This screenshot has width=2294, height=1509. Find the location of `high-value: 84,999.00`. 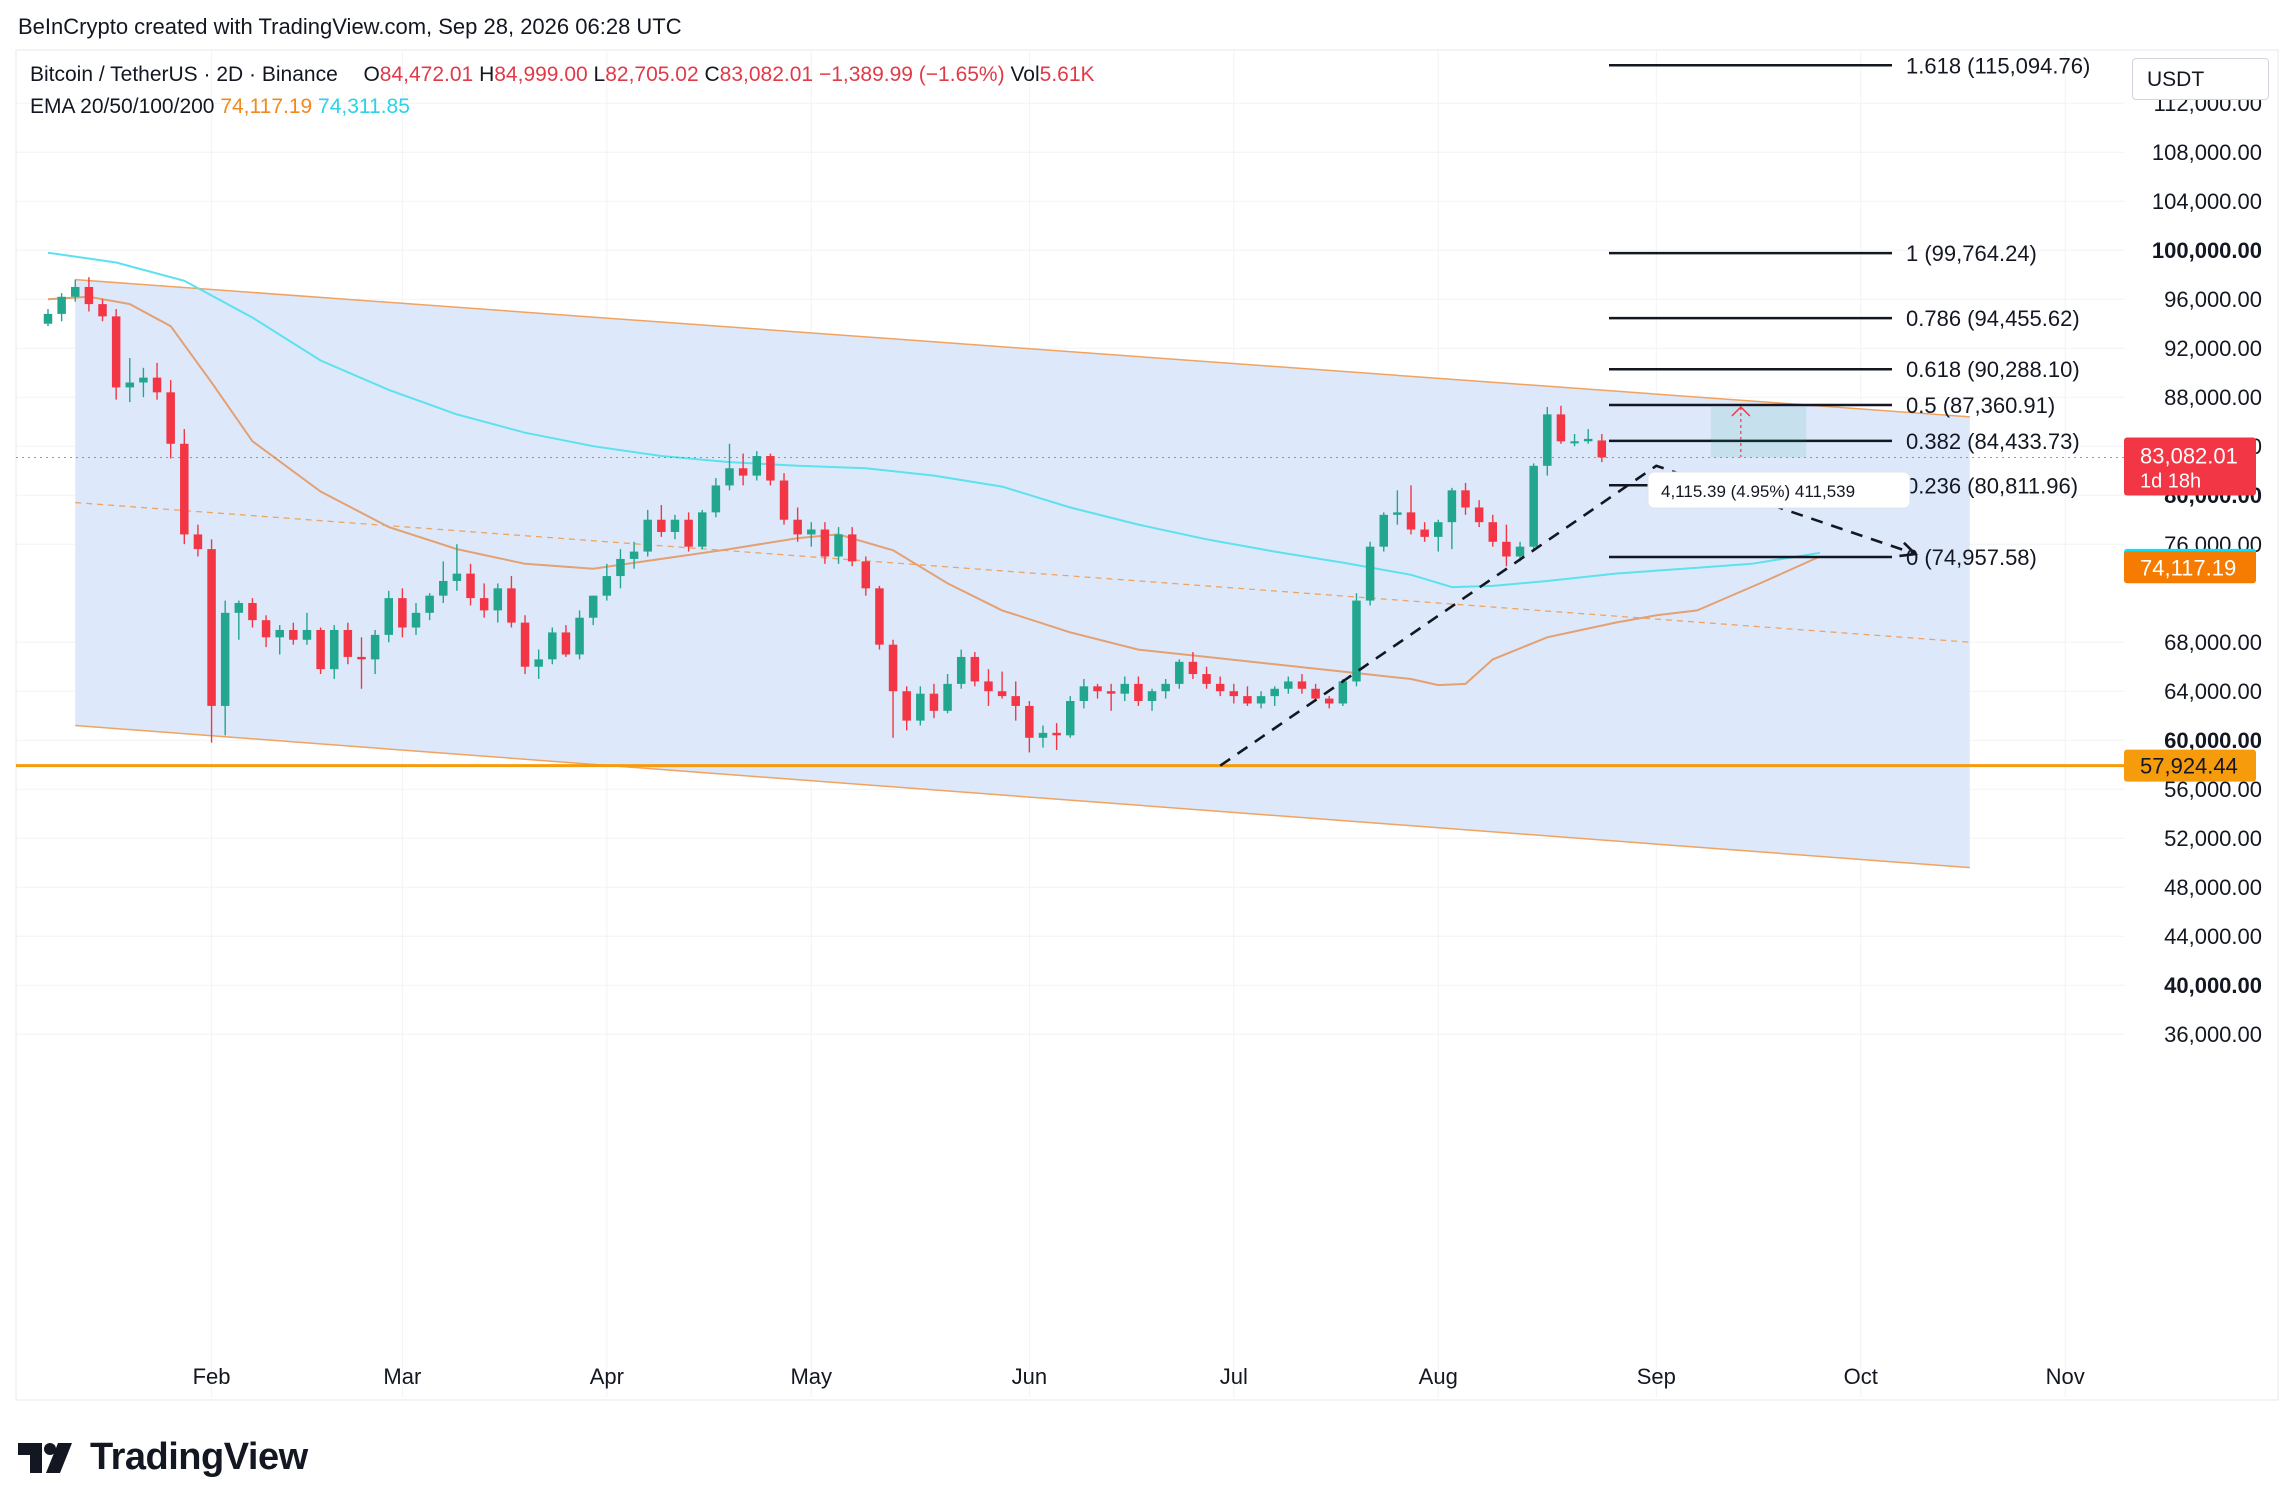

high-value: 84,999.00 is located at coordinates (541, 74).